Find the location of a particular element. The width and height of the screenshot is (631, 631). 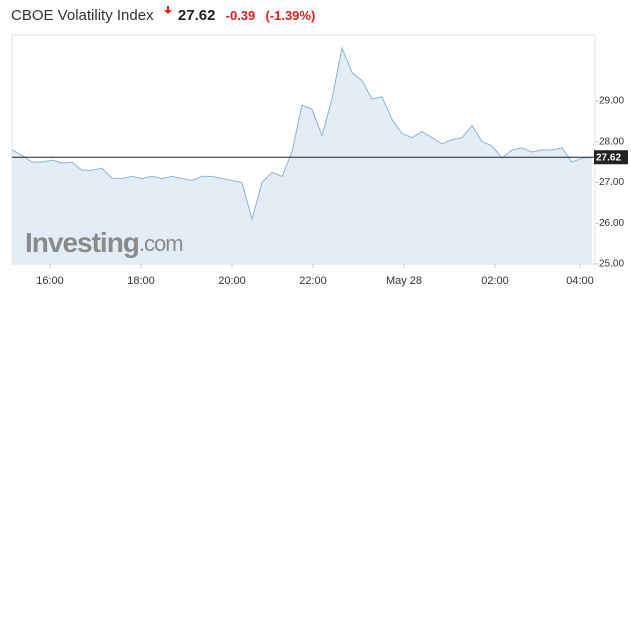

title: CBOE Volatility Index is located at coordinates (82, 15).